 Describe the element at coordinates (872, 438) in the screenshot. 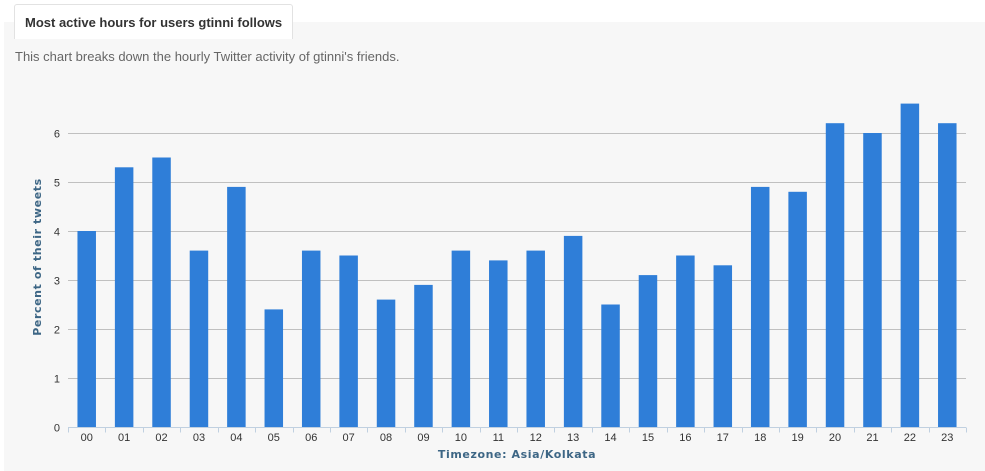

I see `x-tick-label: 21` at that location.